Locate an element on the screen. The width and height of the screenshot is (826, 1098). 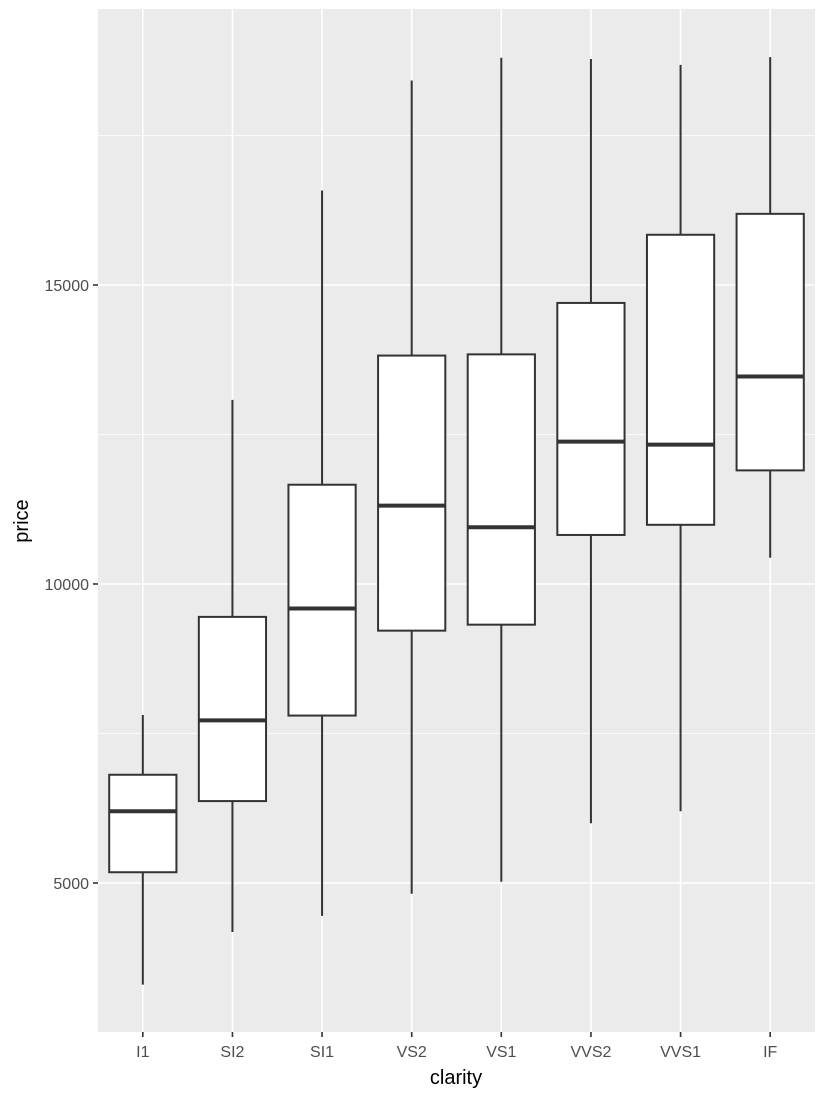
x-axis-title: clarity is located at coordinates (456, 1078).